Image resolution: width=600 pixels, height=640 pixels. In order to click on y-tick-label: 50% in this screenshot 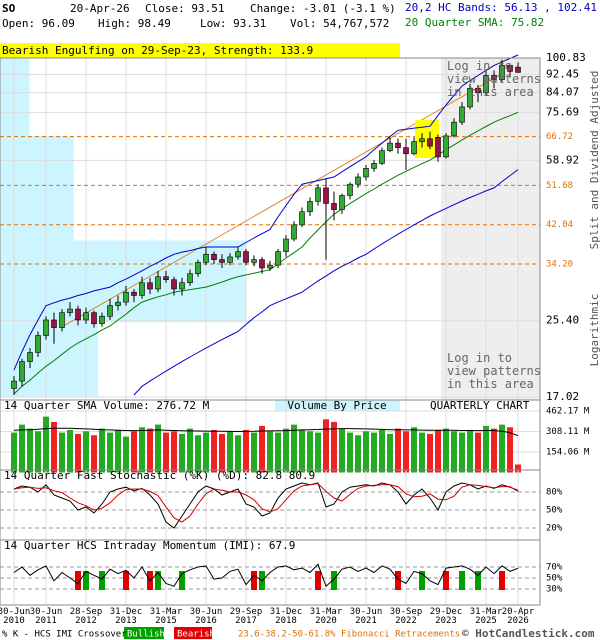, I will do `click(554, 511)`.